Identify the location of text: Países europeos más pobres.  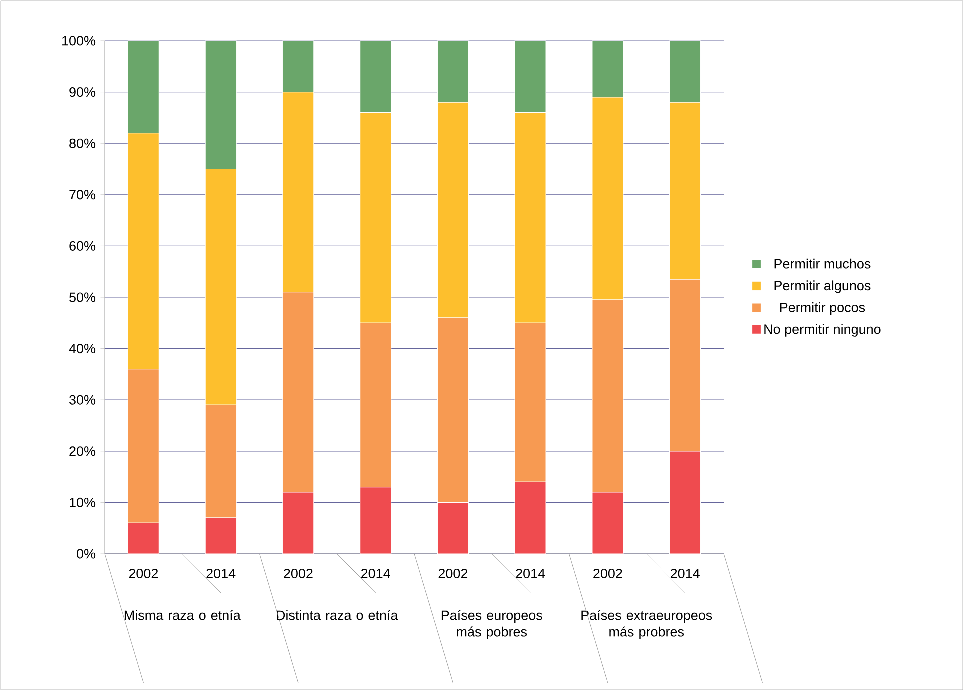
(492, 625).